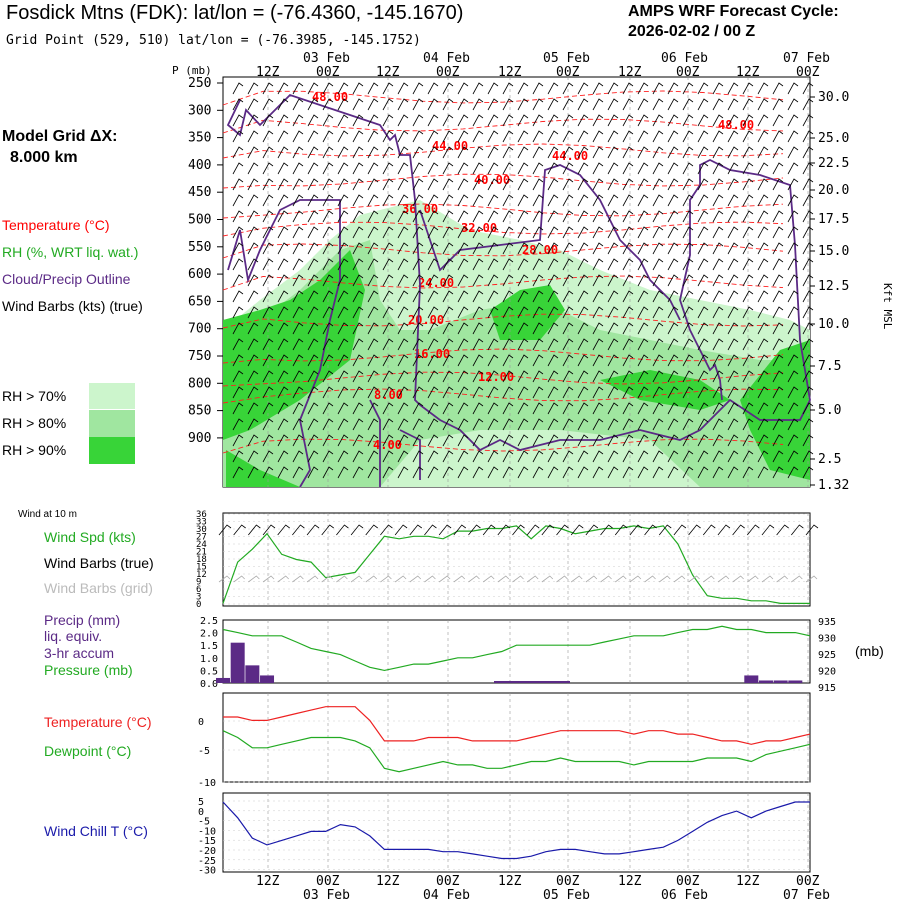 The height and width of the screenshot is (900, 900). What do you see at coordinates (201, 545) in the screenshot?
I see `wind-tick-label: 24` at bounding box center [201, 545].